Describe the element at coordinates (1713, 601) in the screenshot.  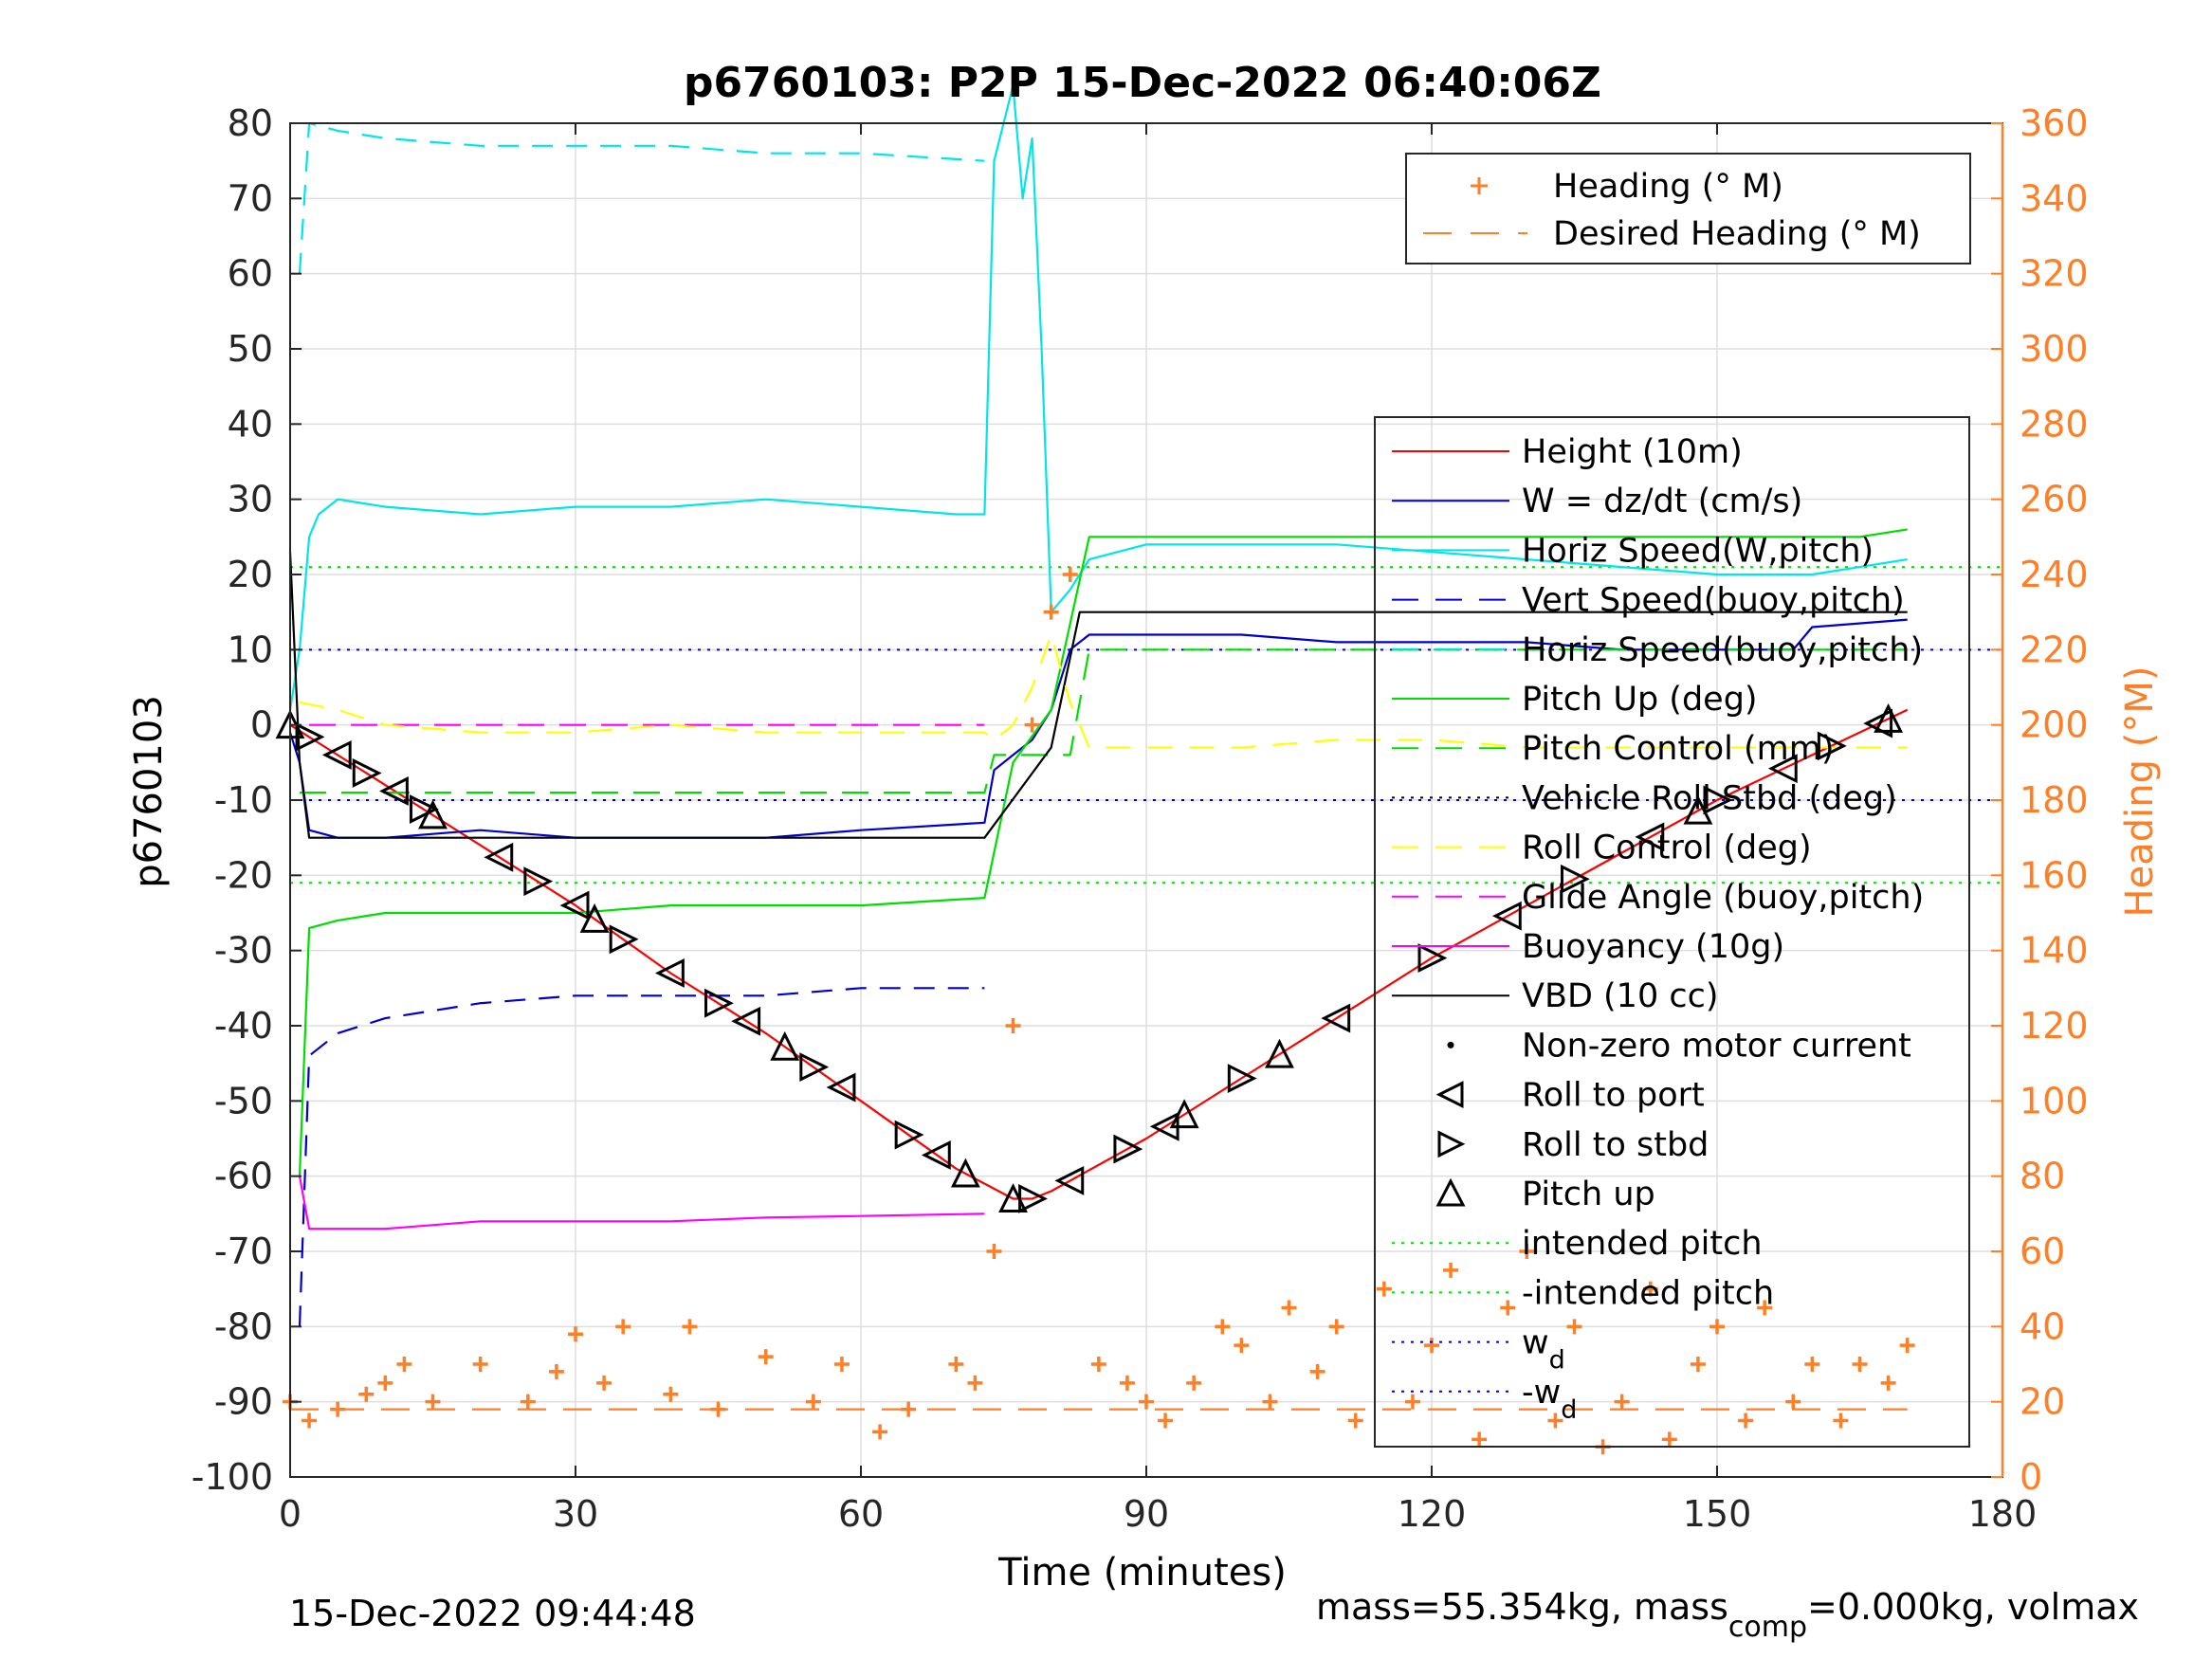
I see `legend-main-label: Vert Speed(buoy,pitch)` at that location.